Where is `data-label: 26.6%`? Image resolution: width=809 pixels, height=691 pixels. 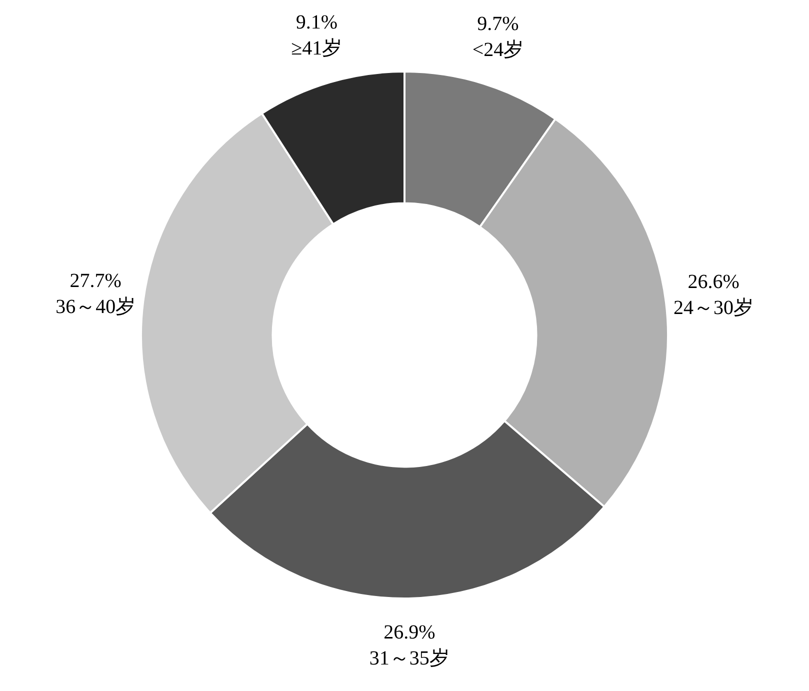
data-label: 26.6% is located at coordinates (714, 282).